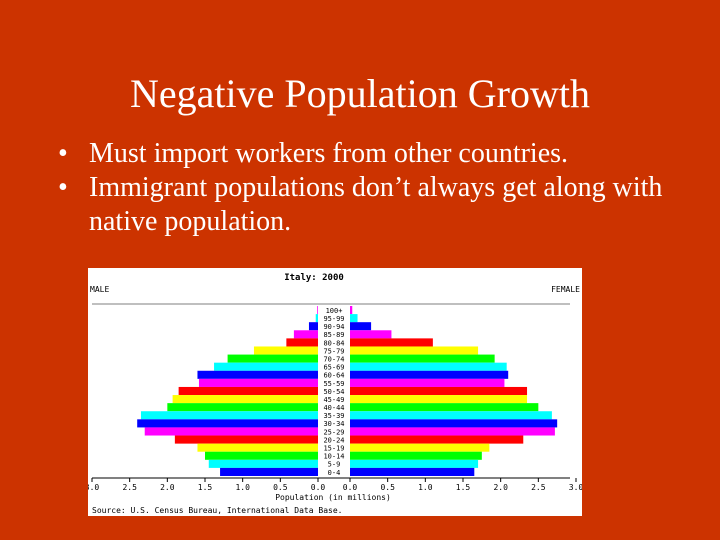  I want to click on age-group-label: 80-84, so click(333, 343).